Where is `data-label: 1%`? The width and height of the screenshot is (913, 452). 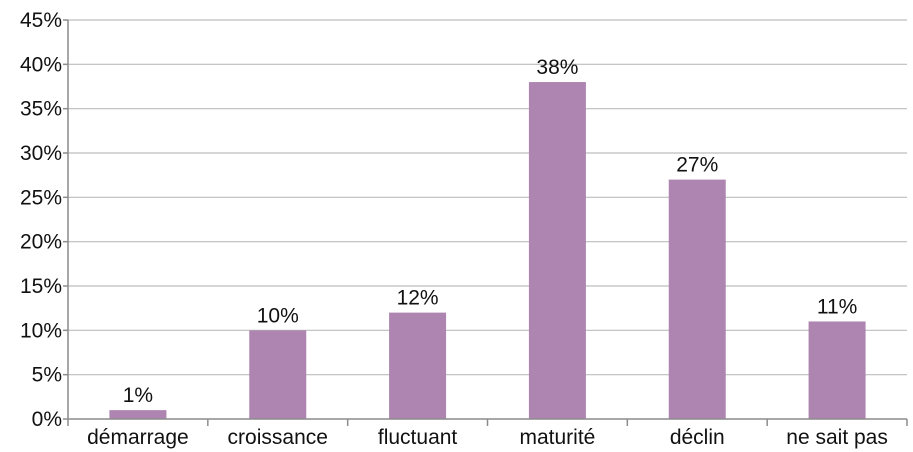
data-label: 1% is located at coordinates (138, 395).